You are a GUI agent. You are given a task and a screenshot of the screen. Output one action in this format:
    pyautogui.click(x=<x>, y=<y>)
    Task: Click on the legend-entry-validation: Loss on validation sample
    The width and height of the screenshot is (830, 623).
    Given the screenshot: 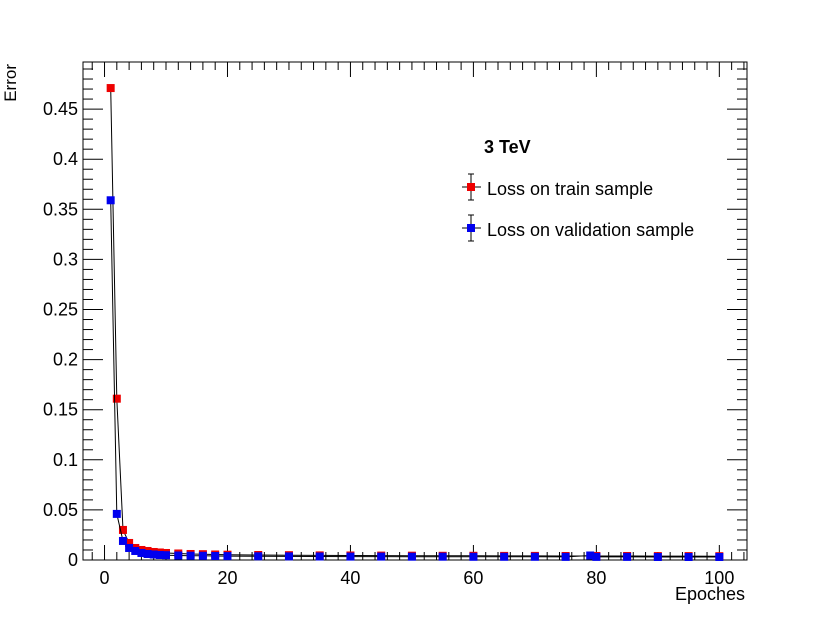 What is the action you would take?
    pyautogui.click(x=578, y=228)
    